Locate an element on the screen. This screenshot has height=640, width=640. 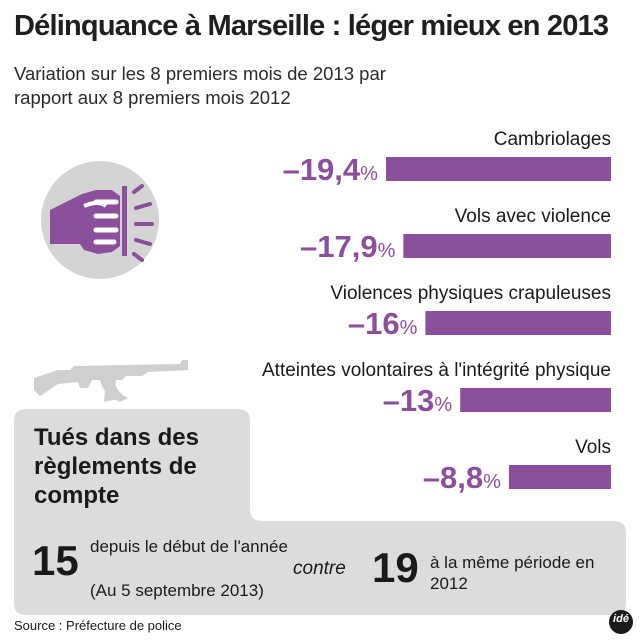
source-note: Source : Préfecture de police is located at coordinates (98, 625).